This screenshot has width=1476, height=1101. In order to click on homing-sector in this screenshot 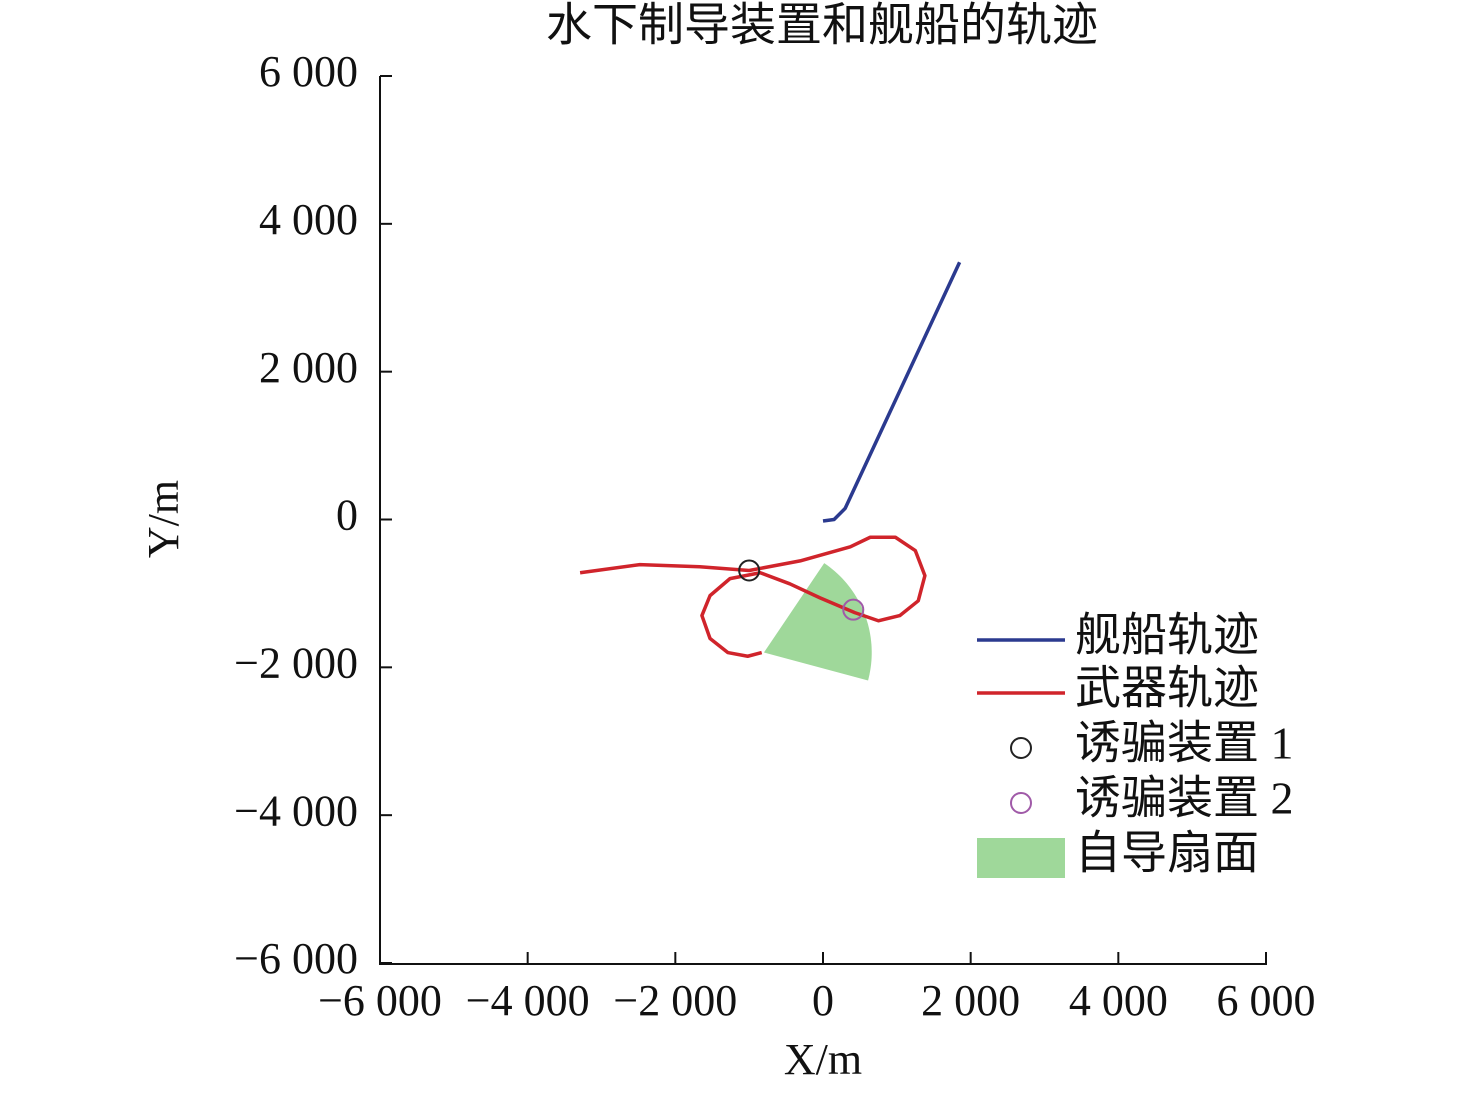, I will do `click(817, 622)`.